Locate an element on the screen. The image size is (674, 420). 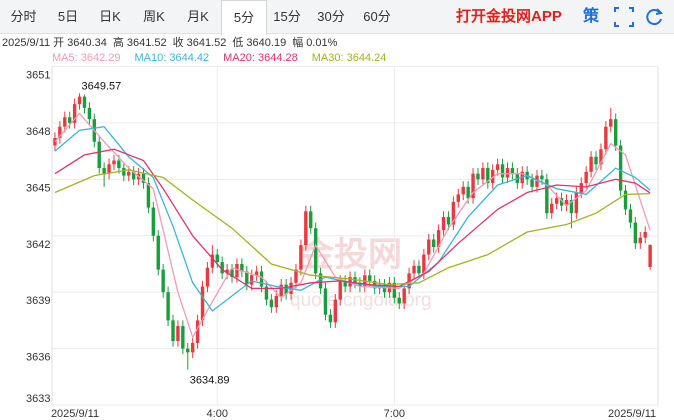
tab: 5日 is located at coordinates (68, 16).